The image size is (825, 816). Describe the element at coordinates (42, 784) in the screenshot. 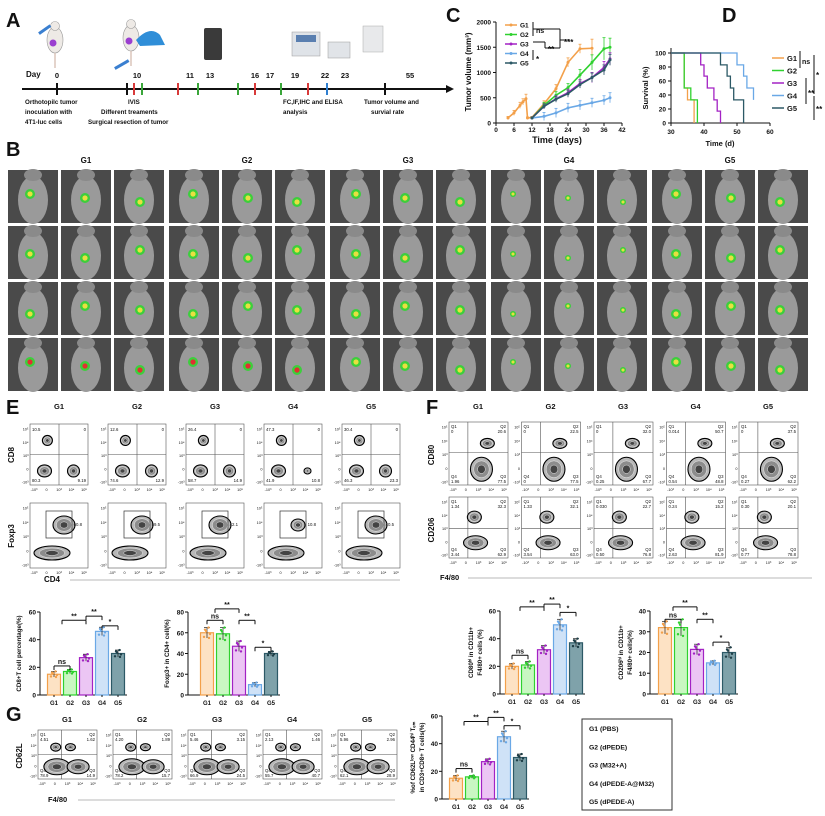

I see `flow-x-tick: -10³` at that location.